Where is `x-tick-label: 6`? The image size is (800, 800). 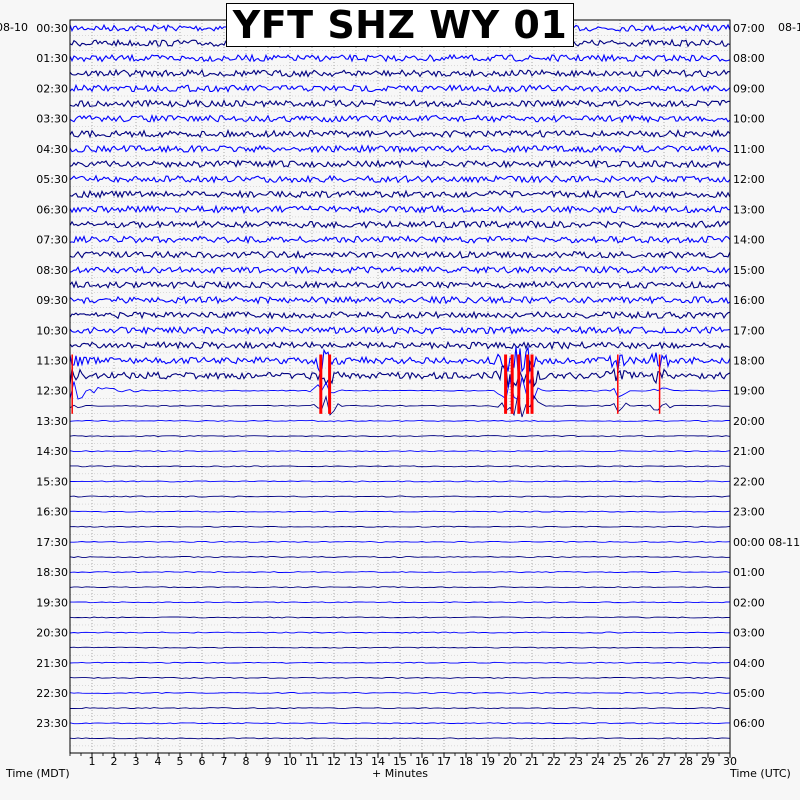 x-tick-label: 6 is located at coordinates (202, 761).